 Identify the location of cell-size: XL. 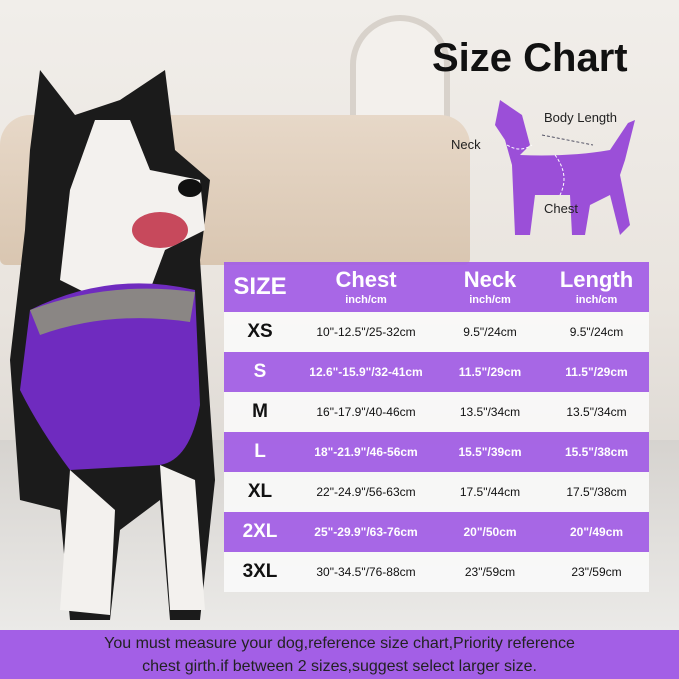
(260, 492).